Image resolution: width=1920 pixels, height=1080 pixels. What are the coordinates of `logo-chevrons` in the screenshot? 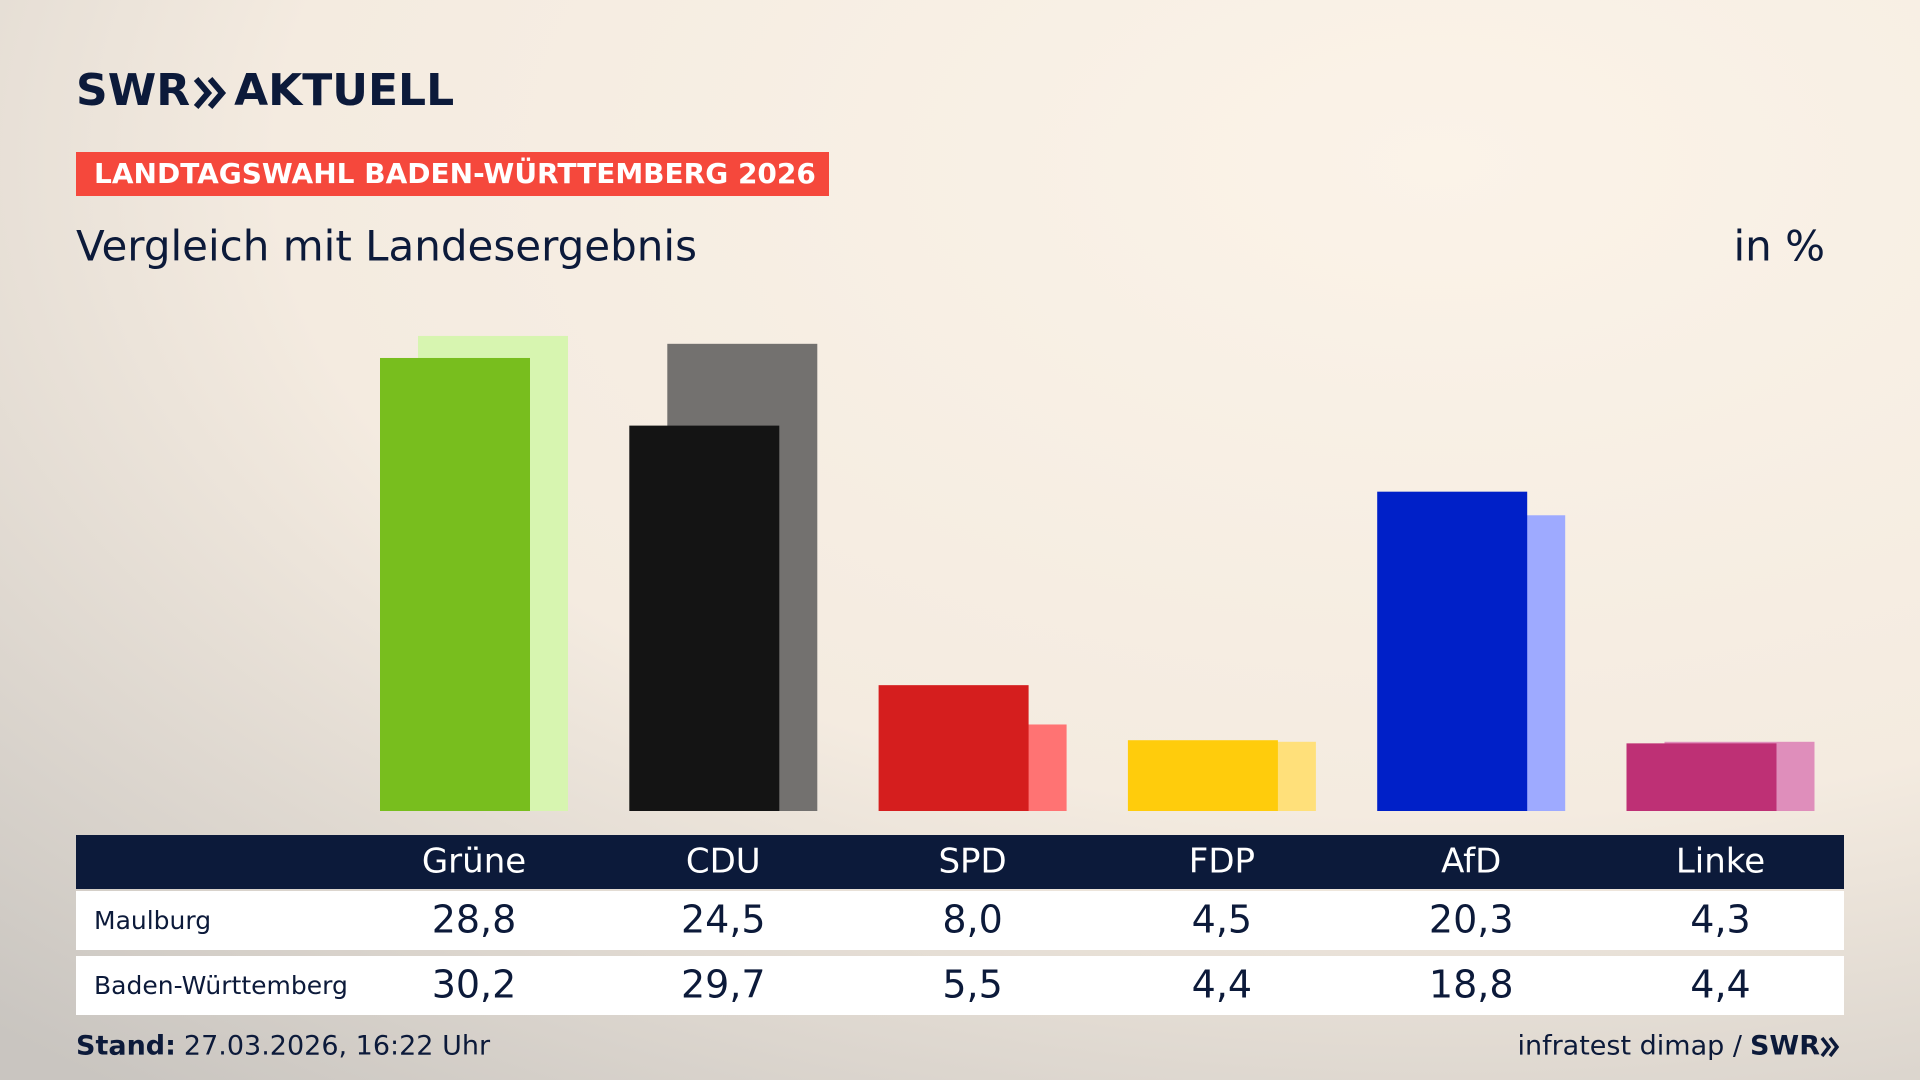 It's located at (210, 93).